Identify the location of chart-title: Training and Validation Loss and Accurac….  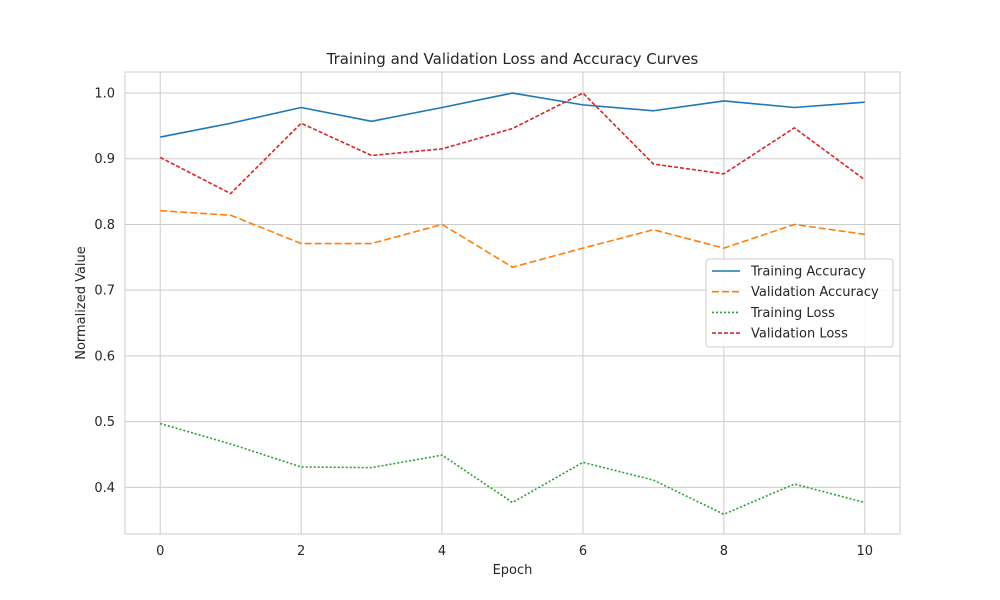
(512, 59).